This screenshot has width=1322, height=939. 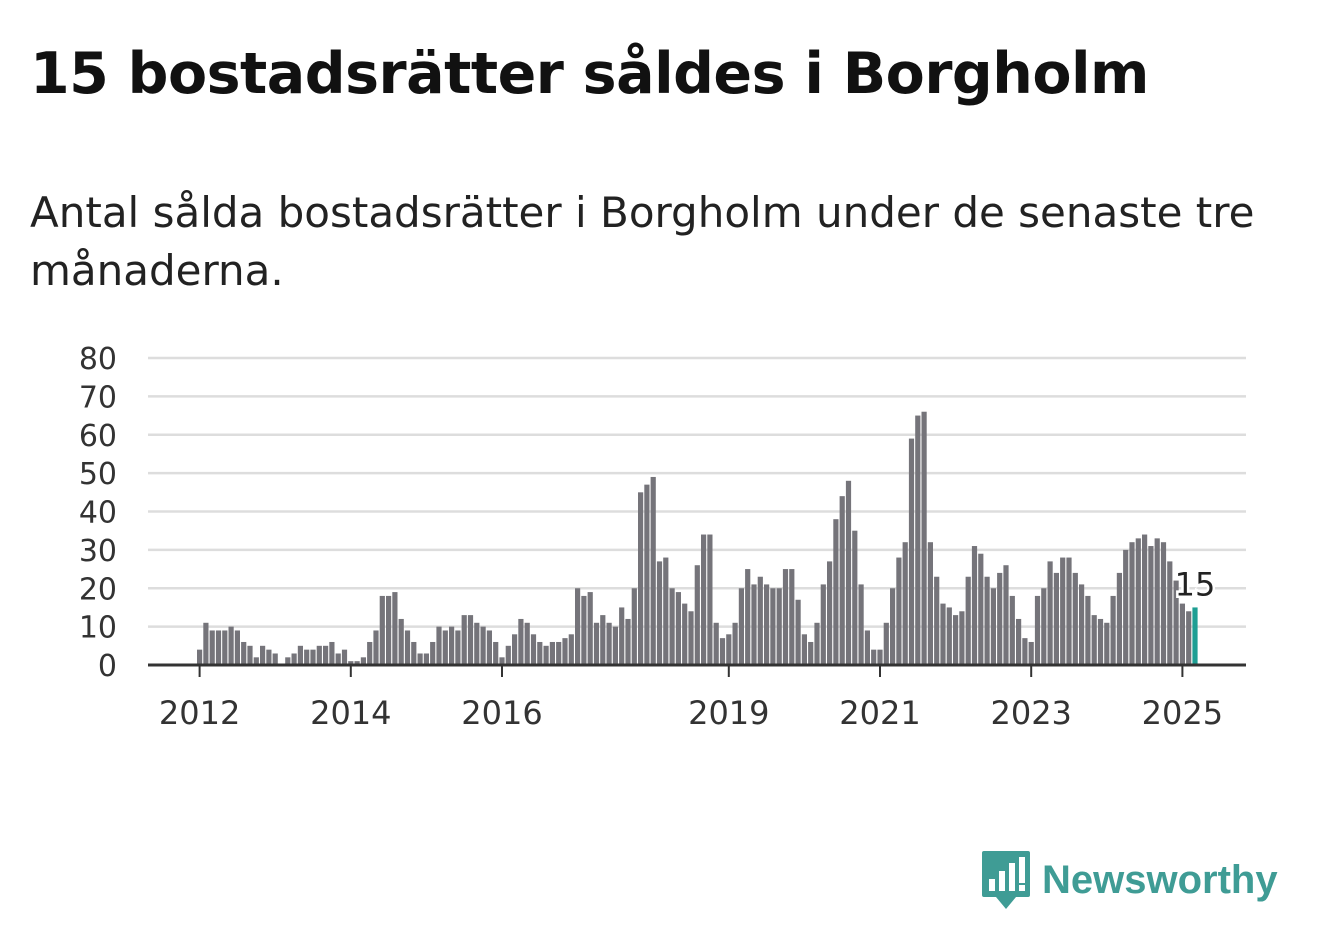 I want to click on y-tick-label: 40, so click(x=98, y=513).